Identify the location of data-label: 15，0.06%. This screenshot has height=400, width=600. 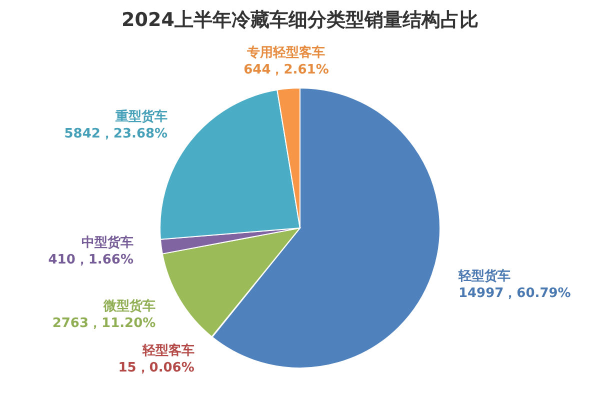
(156, 368).